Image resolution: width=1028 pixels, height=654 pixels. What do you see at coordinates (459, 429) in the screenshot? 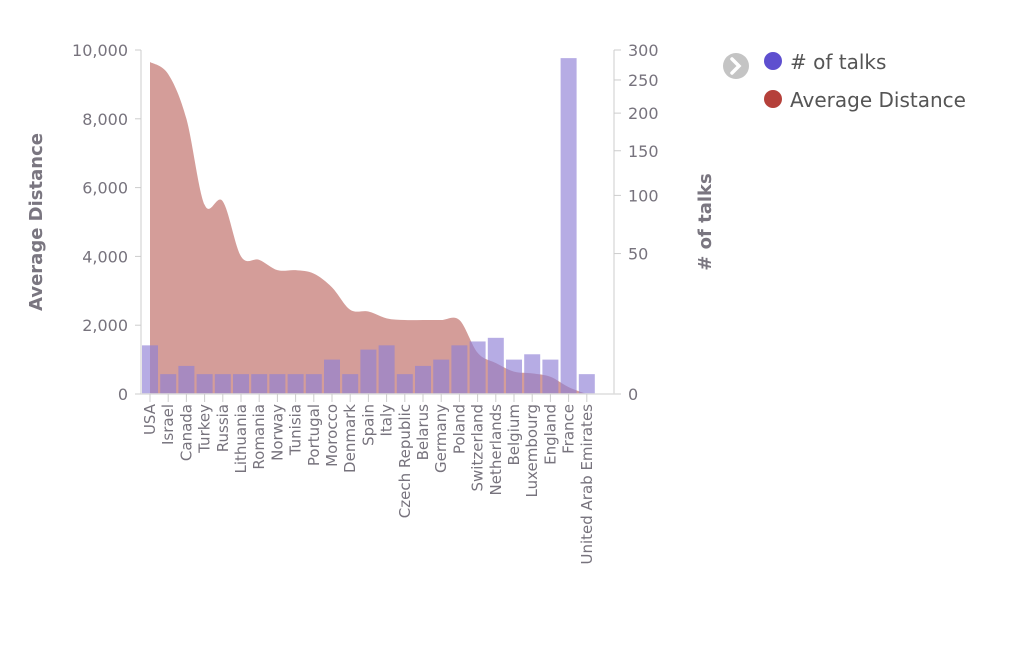
I see `x-tick-label: Poland` at bounding box center [459, 429].